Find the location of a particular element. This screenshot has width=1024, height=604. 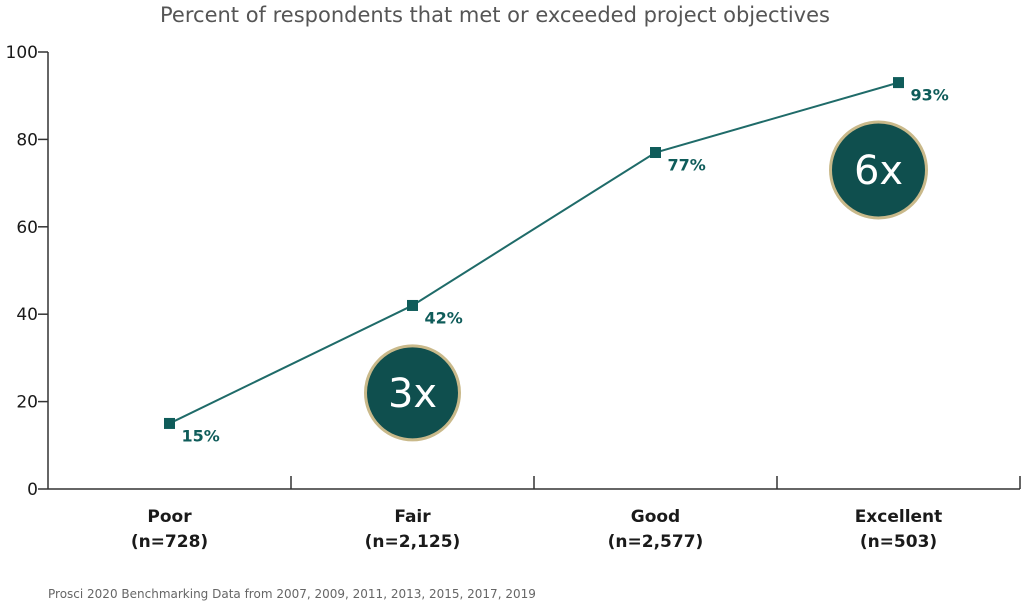

x-category-label: Excellent is located at coordinates (899, 517).